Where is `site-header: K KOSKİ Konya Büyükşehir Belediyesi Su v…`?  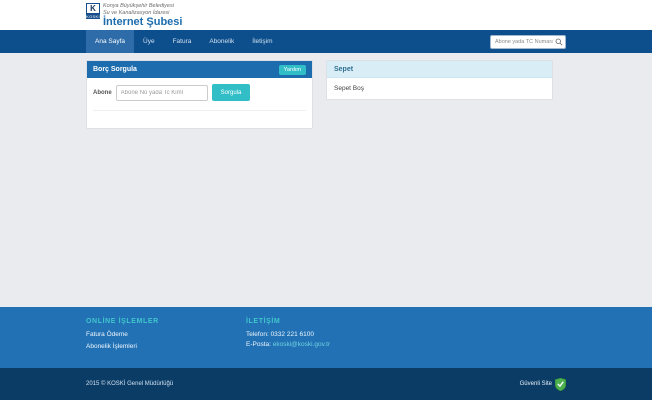 site-header: K KOSKİ Konya Büyükşehir Belediyesi Su v… is located at coordinates (326, 15).